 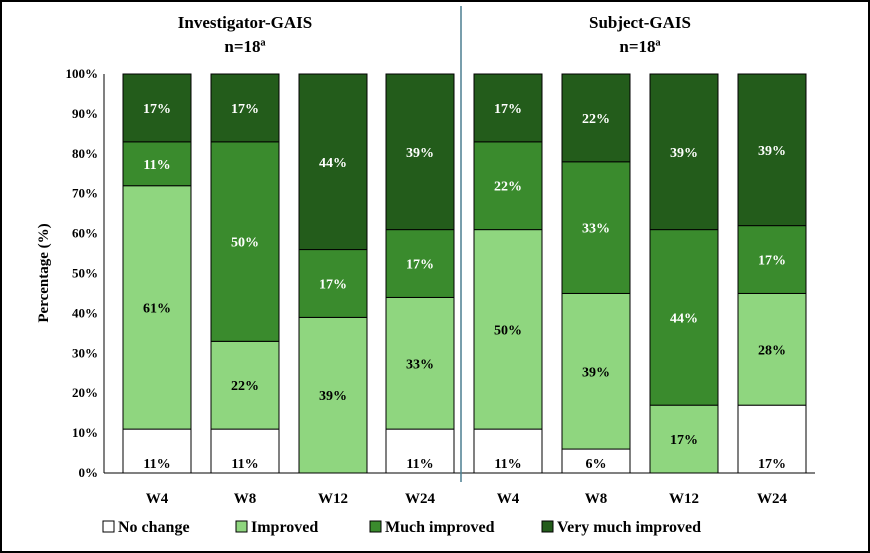 What do you see at coordinates (596, 464) in the screenshot?
I see `data-label: 6%` at bounding box center [596, 464].